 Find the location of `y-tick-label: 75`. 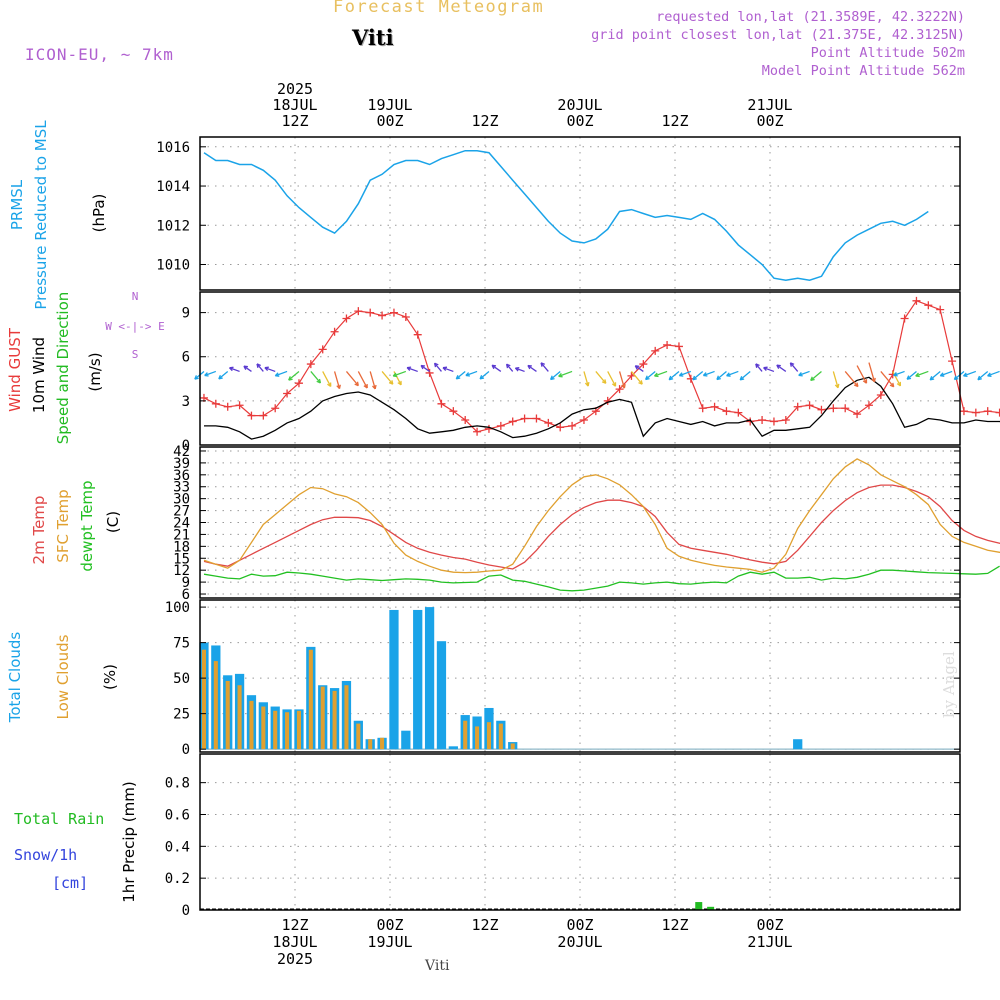

y-tick-label: 75 is located at coordinates (181, 644).